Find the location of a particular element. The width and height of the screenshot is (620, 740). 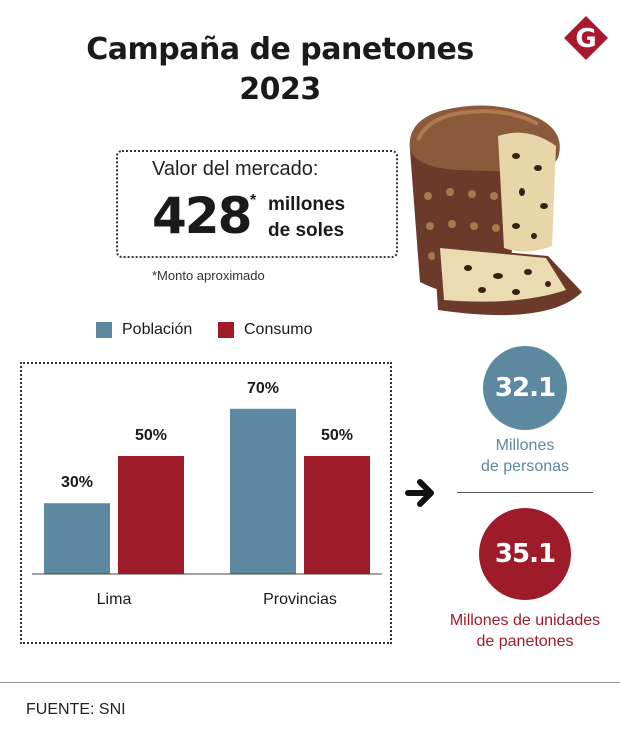

paneton-illustration is located at coordinates (495, 210).